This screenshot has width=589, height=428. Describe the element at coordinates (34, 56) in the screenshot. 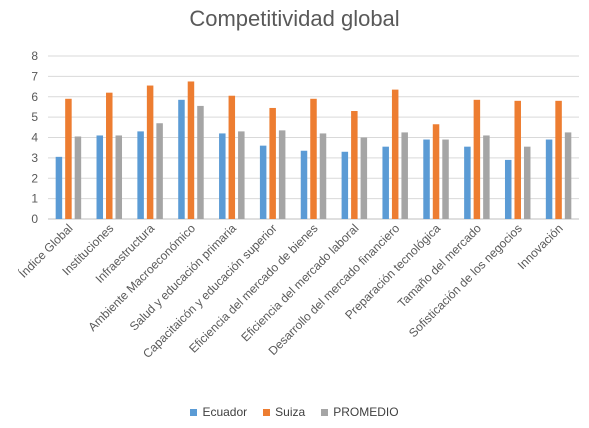

I see `y-tick-label: 8` at that location.